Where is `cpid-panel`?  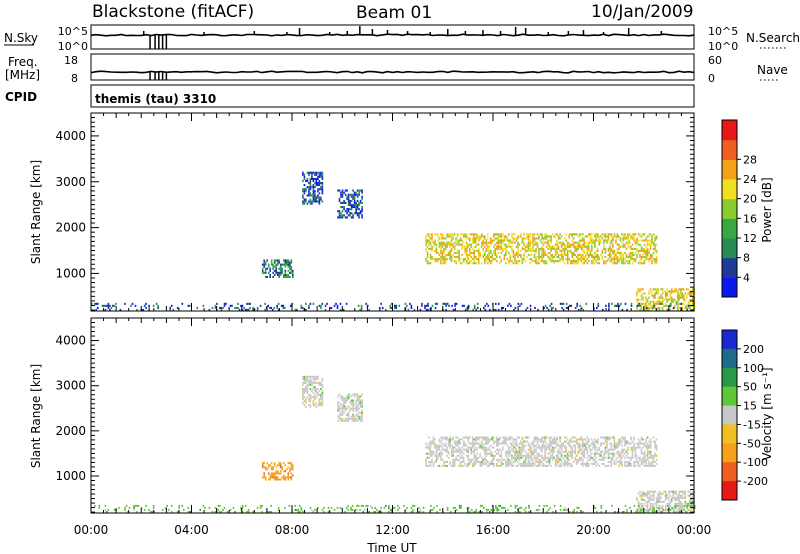
cpid-panel is located at coordinates (392, 96).